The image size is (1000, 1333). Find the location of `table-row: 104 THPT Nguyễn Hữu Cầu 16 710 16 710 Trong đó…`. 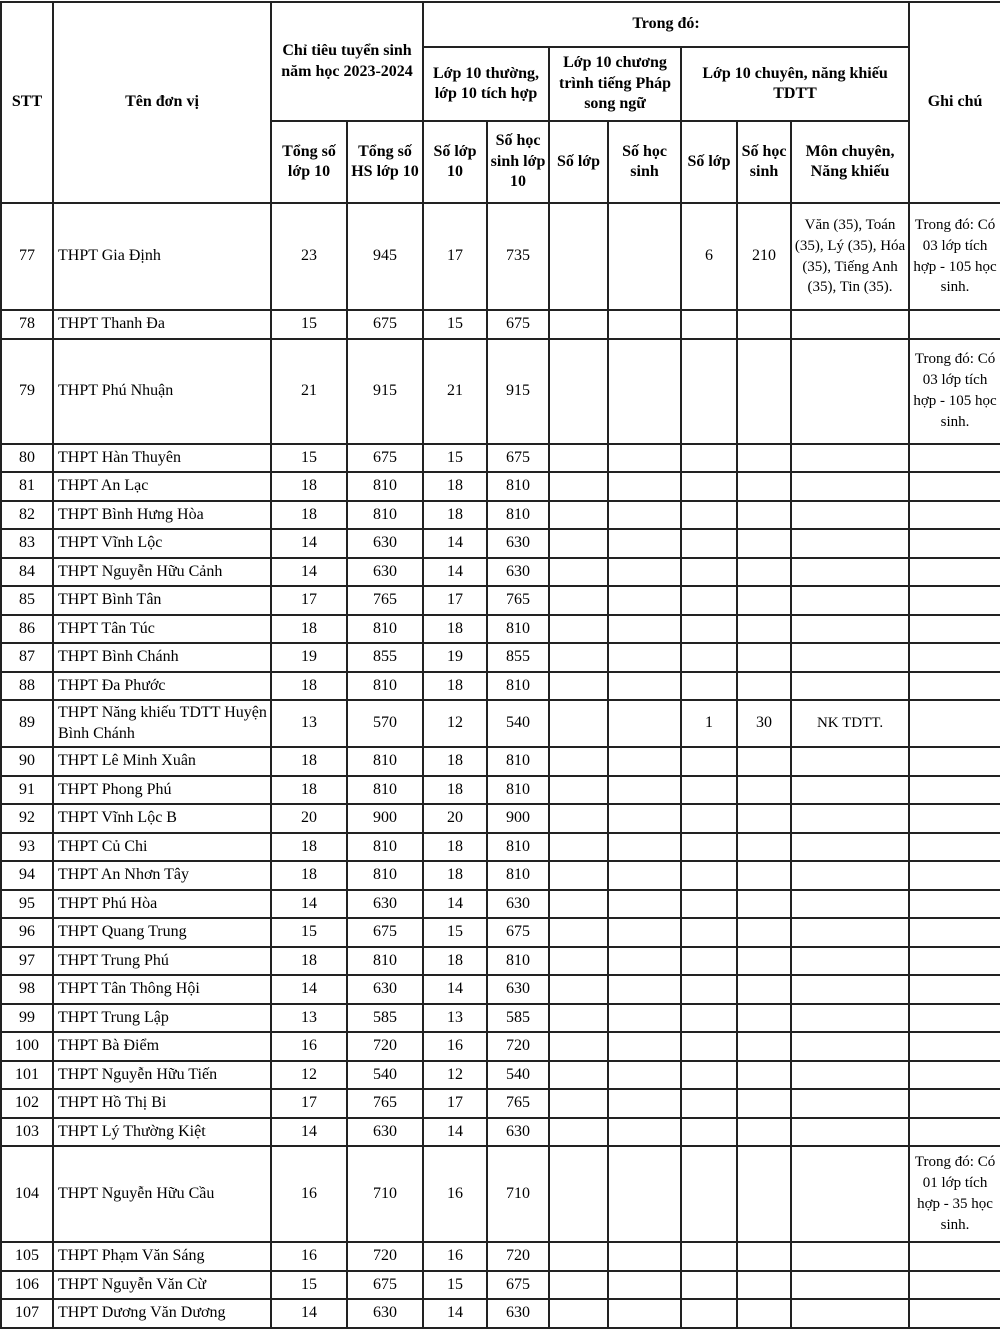

table-row: 104 THPT Nguyễn Hữu Cầu 16 710 16 710 Trong đó… is located at coordinates (500, 1194).